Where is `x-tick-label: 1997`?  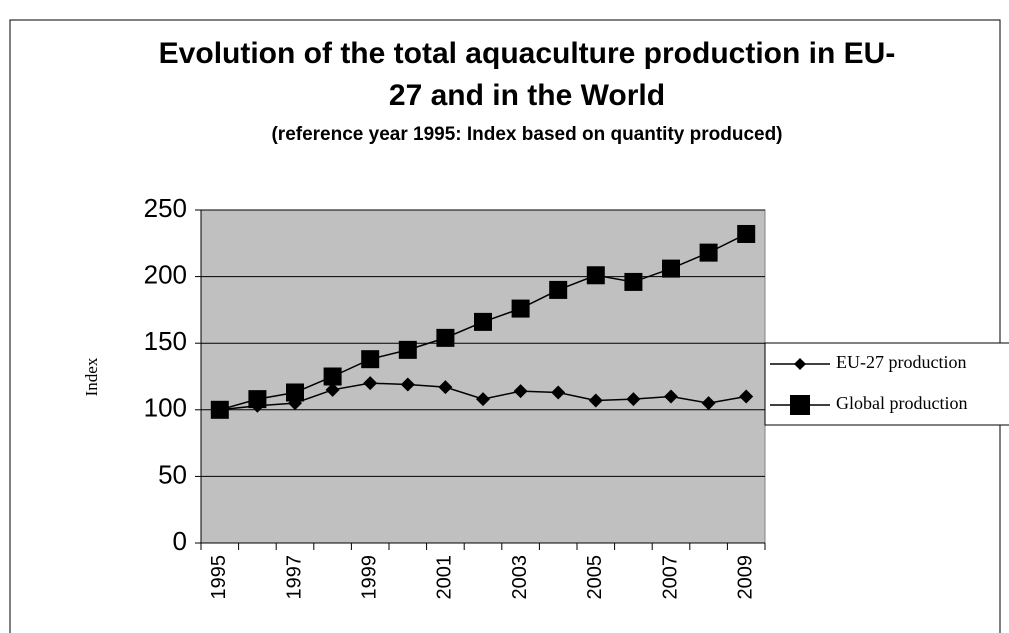 x-tick-label: 1997 is located at coordinates (294, 577).